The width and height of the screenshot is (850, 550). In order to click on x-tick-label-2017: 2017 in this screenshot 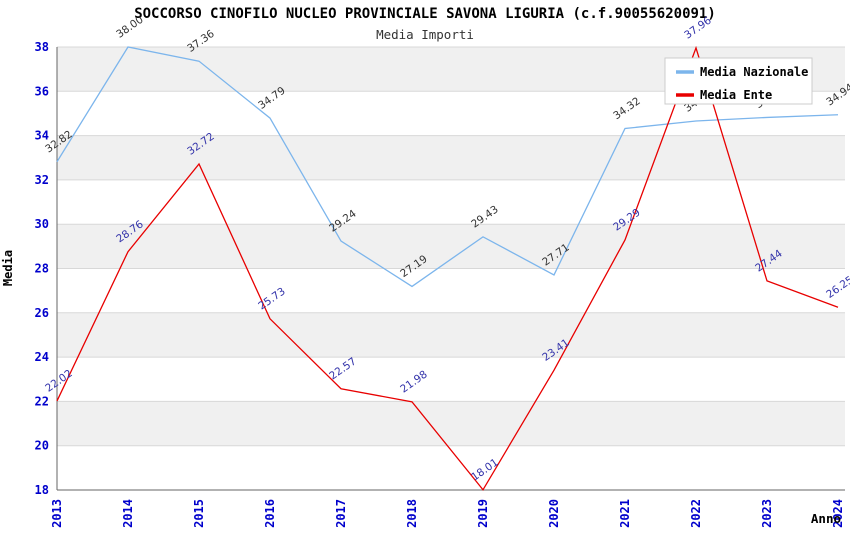, I will do `click(341, 513)`.